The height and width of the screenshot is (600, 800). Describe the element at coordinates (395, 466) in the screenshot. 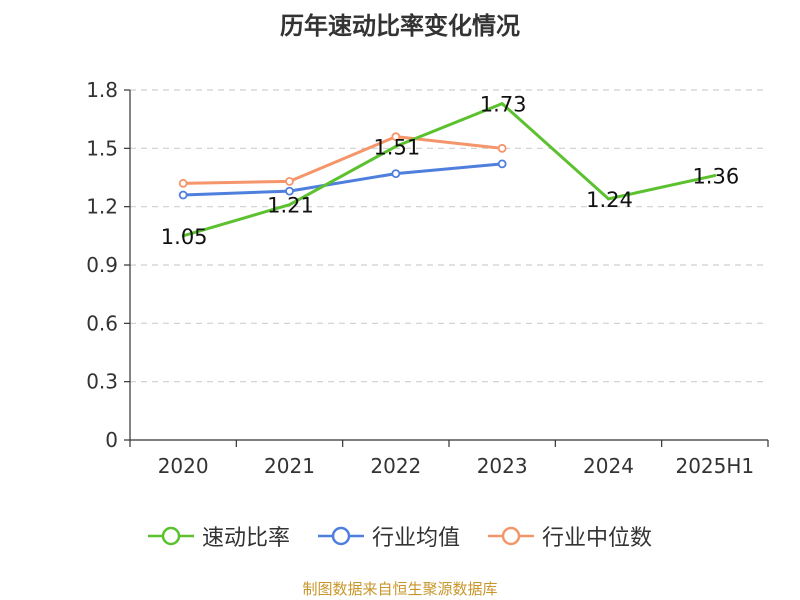

I see `x-tick-label: 2022` at that location.